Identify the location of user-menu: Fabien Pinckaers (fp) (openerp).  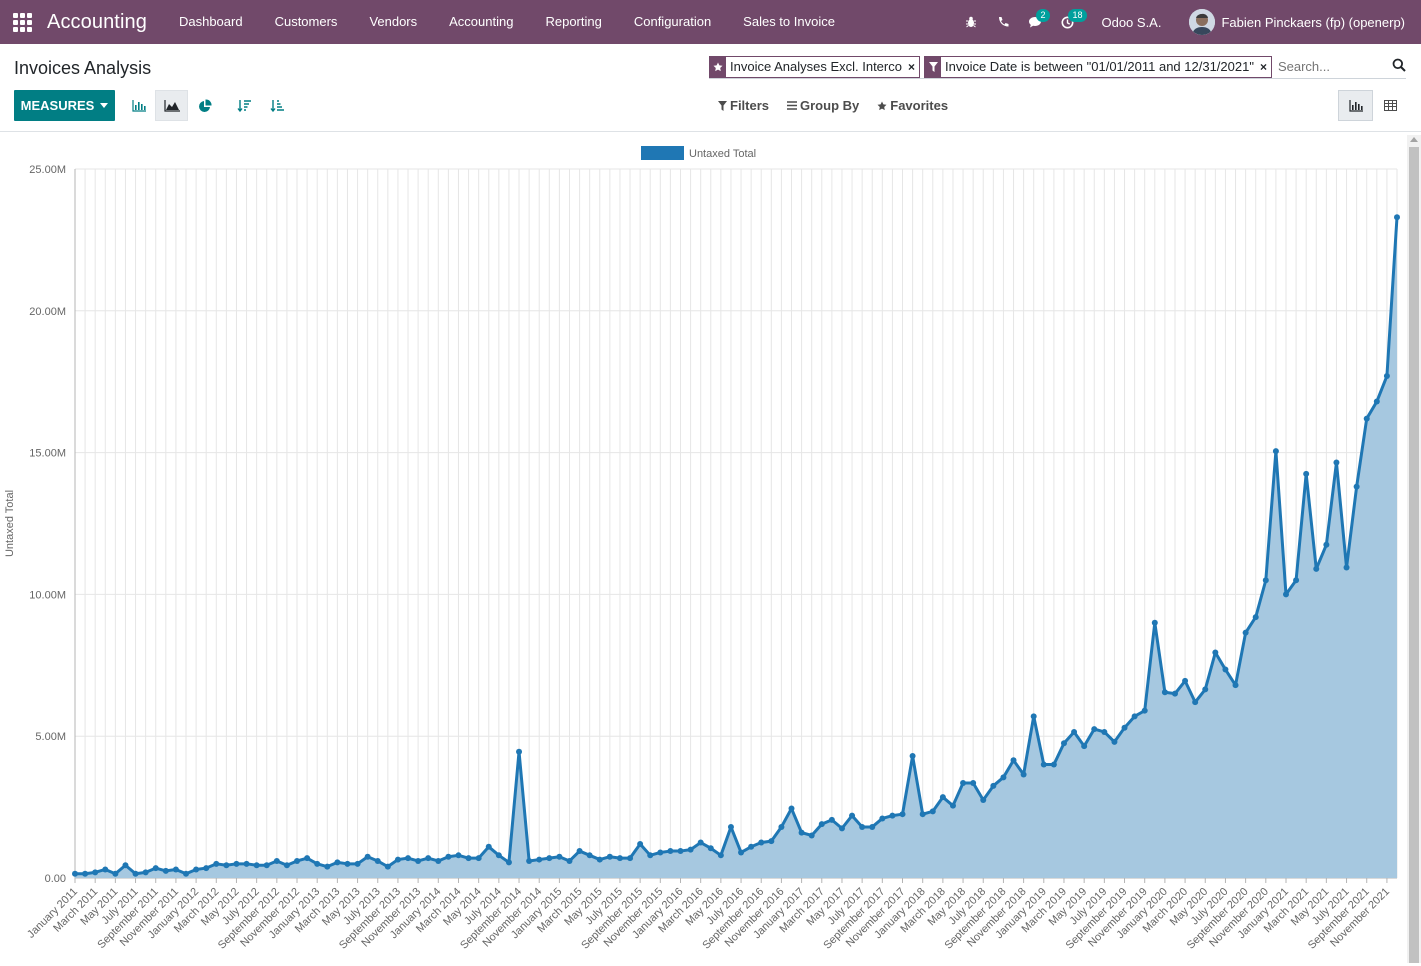
(1313, 22).